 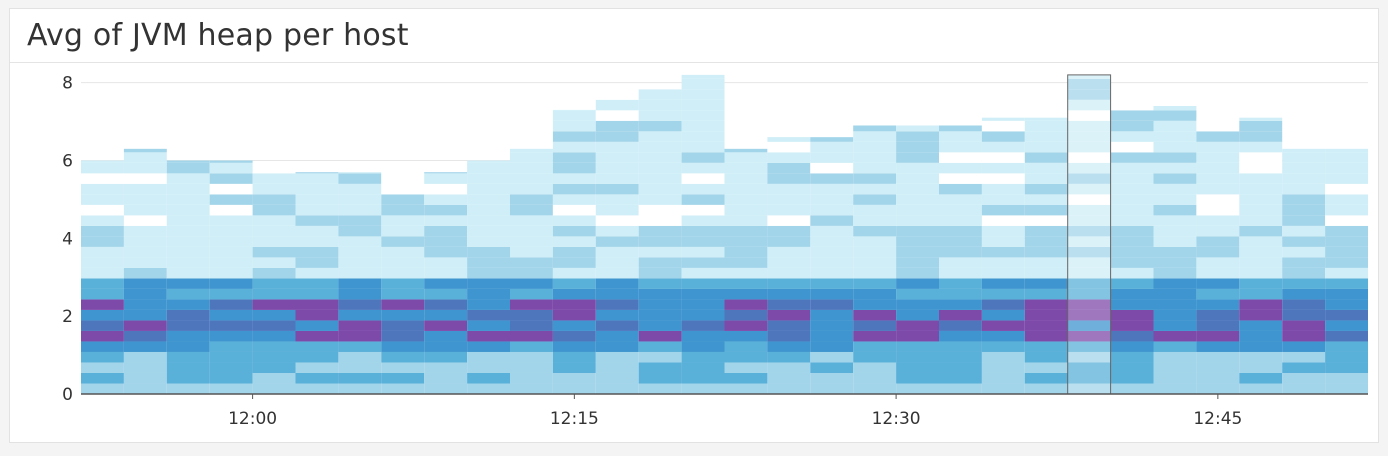 I want to click on x-tick-label: 12:15, so click(x=574, y=419).